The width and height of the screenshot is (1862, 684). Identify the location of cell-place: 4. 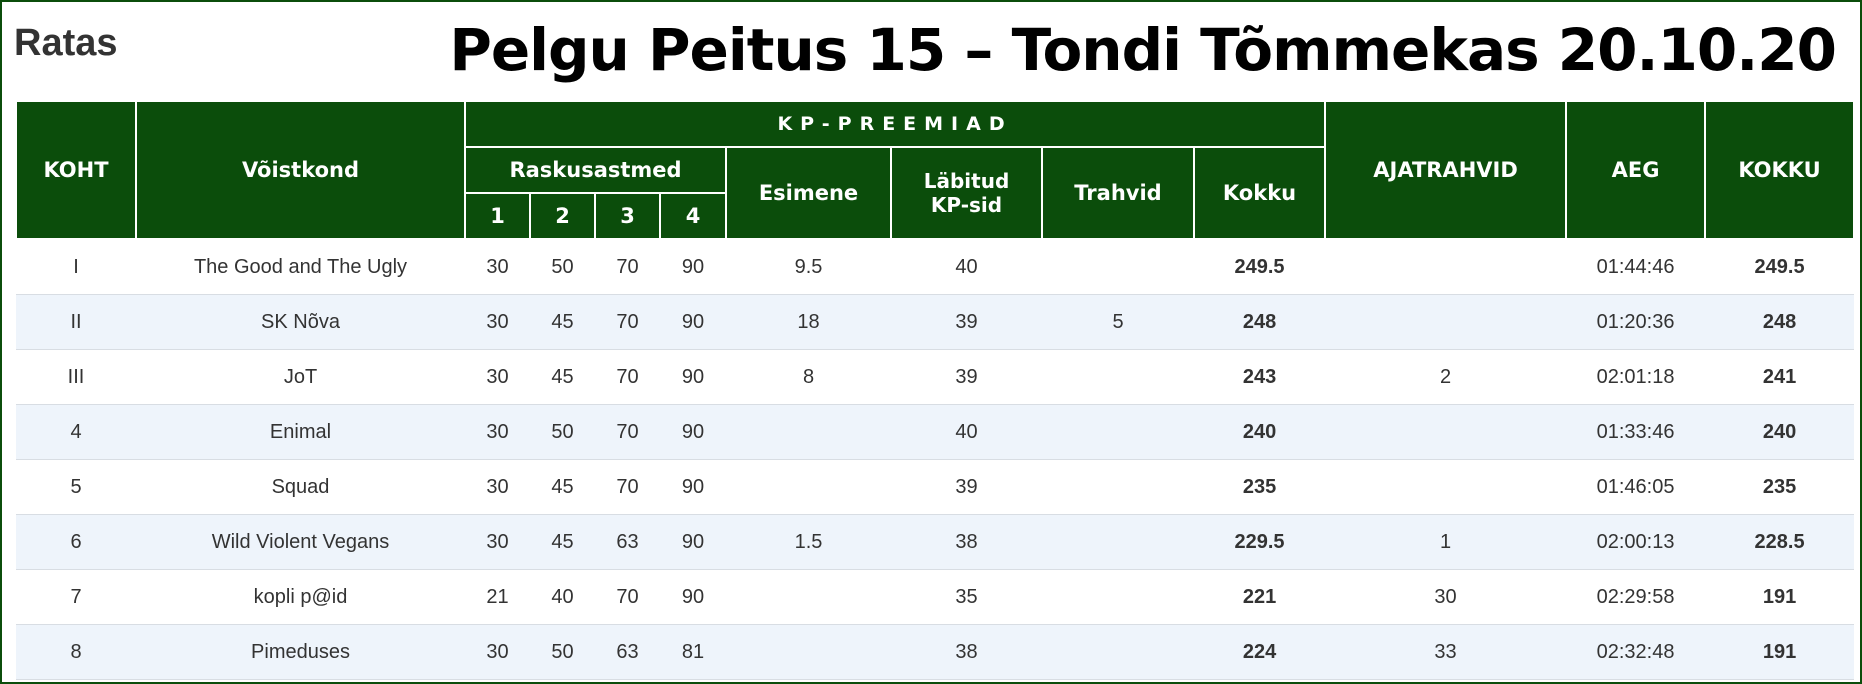
(76, 432).